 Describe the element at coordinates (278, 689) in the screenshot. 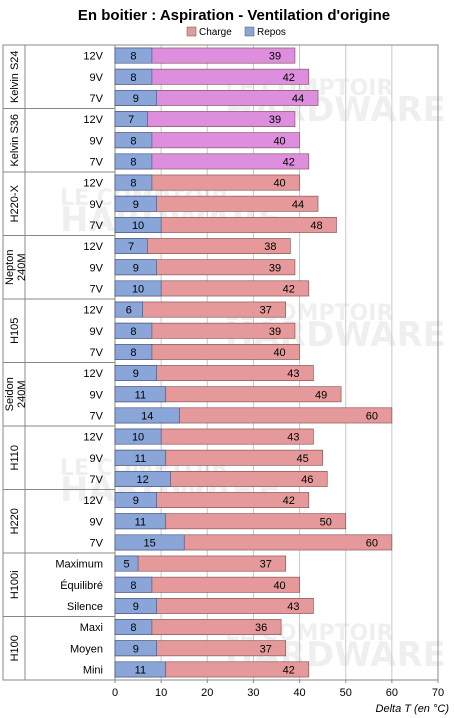

I see `x-axis-ticks: 0 10 20 30 40 50 60 70` at that location.